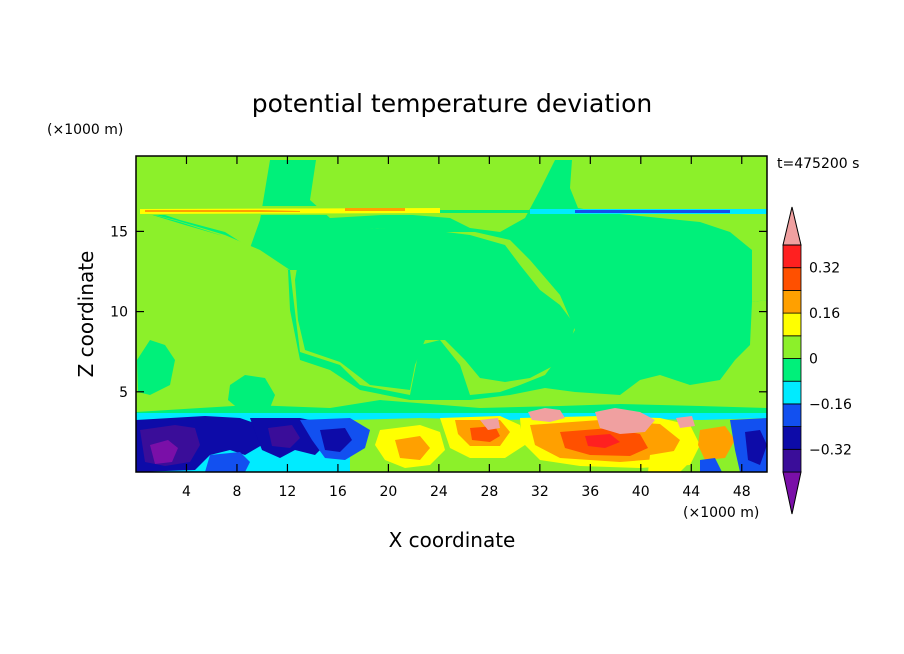 The width and height of the screenshot is (904, 654). I want to click on x-tick-label: 12, so click(288, 492).